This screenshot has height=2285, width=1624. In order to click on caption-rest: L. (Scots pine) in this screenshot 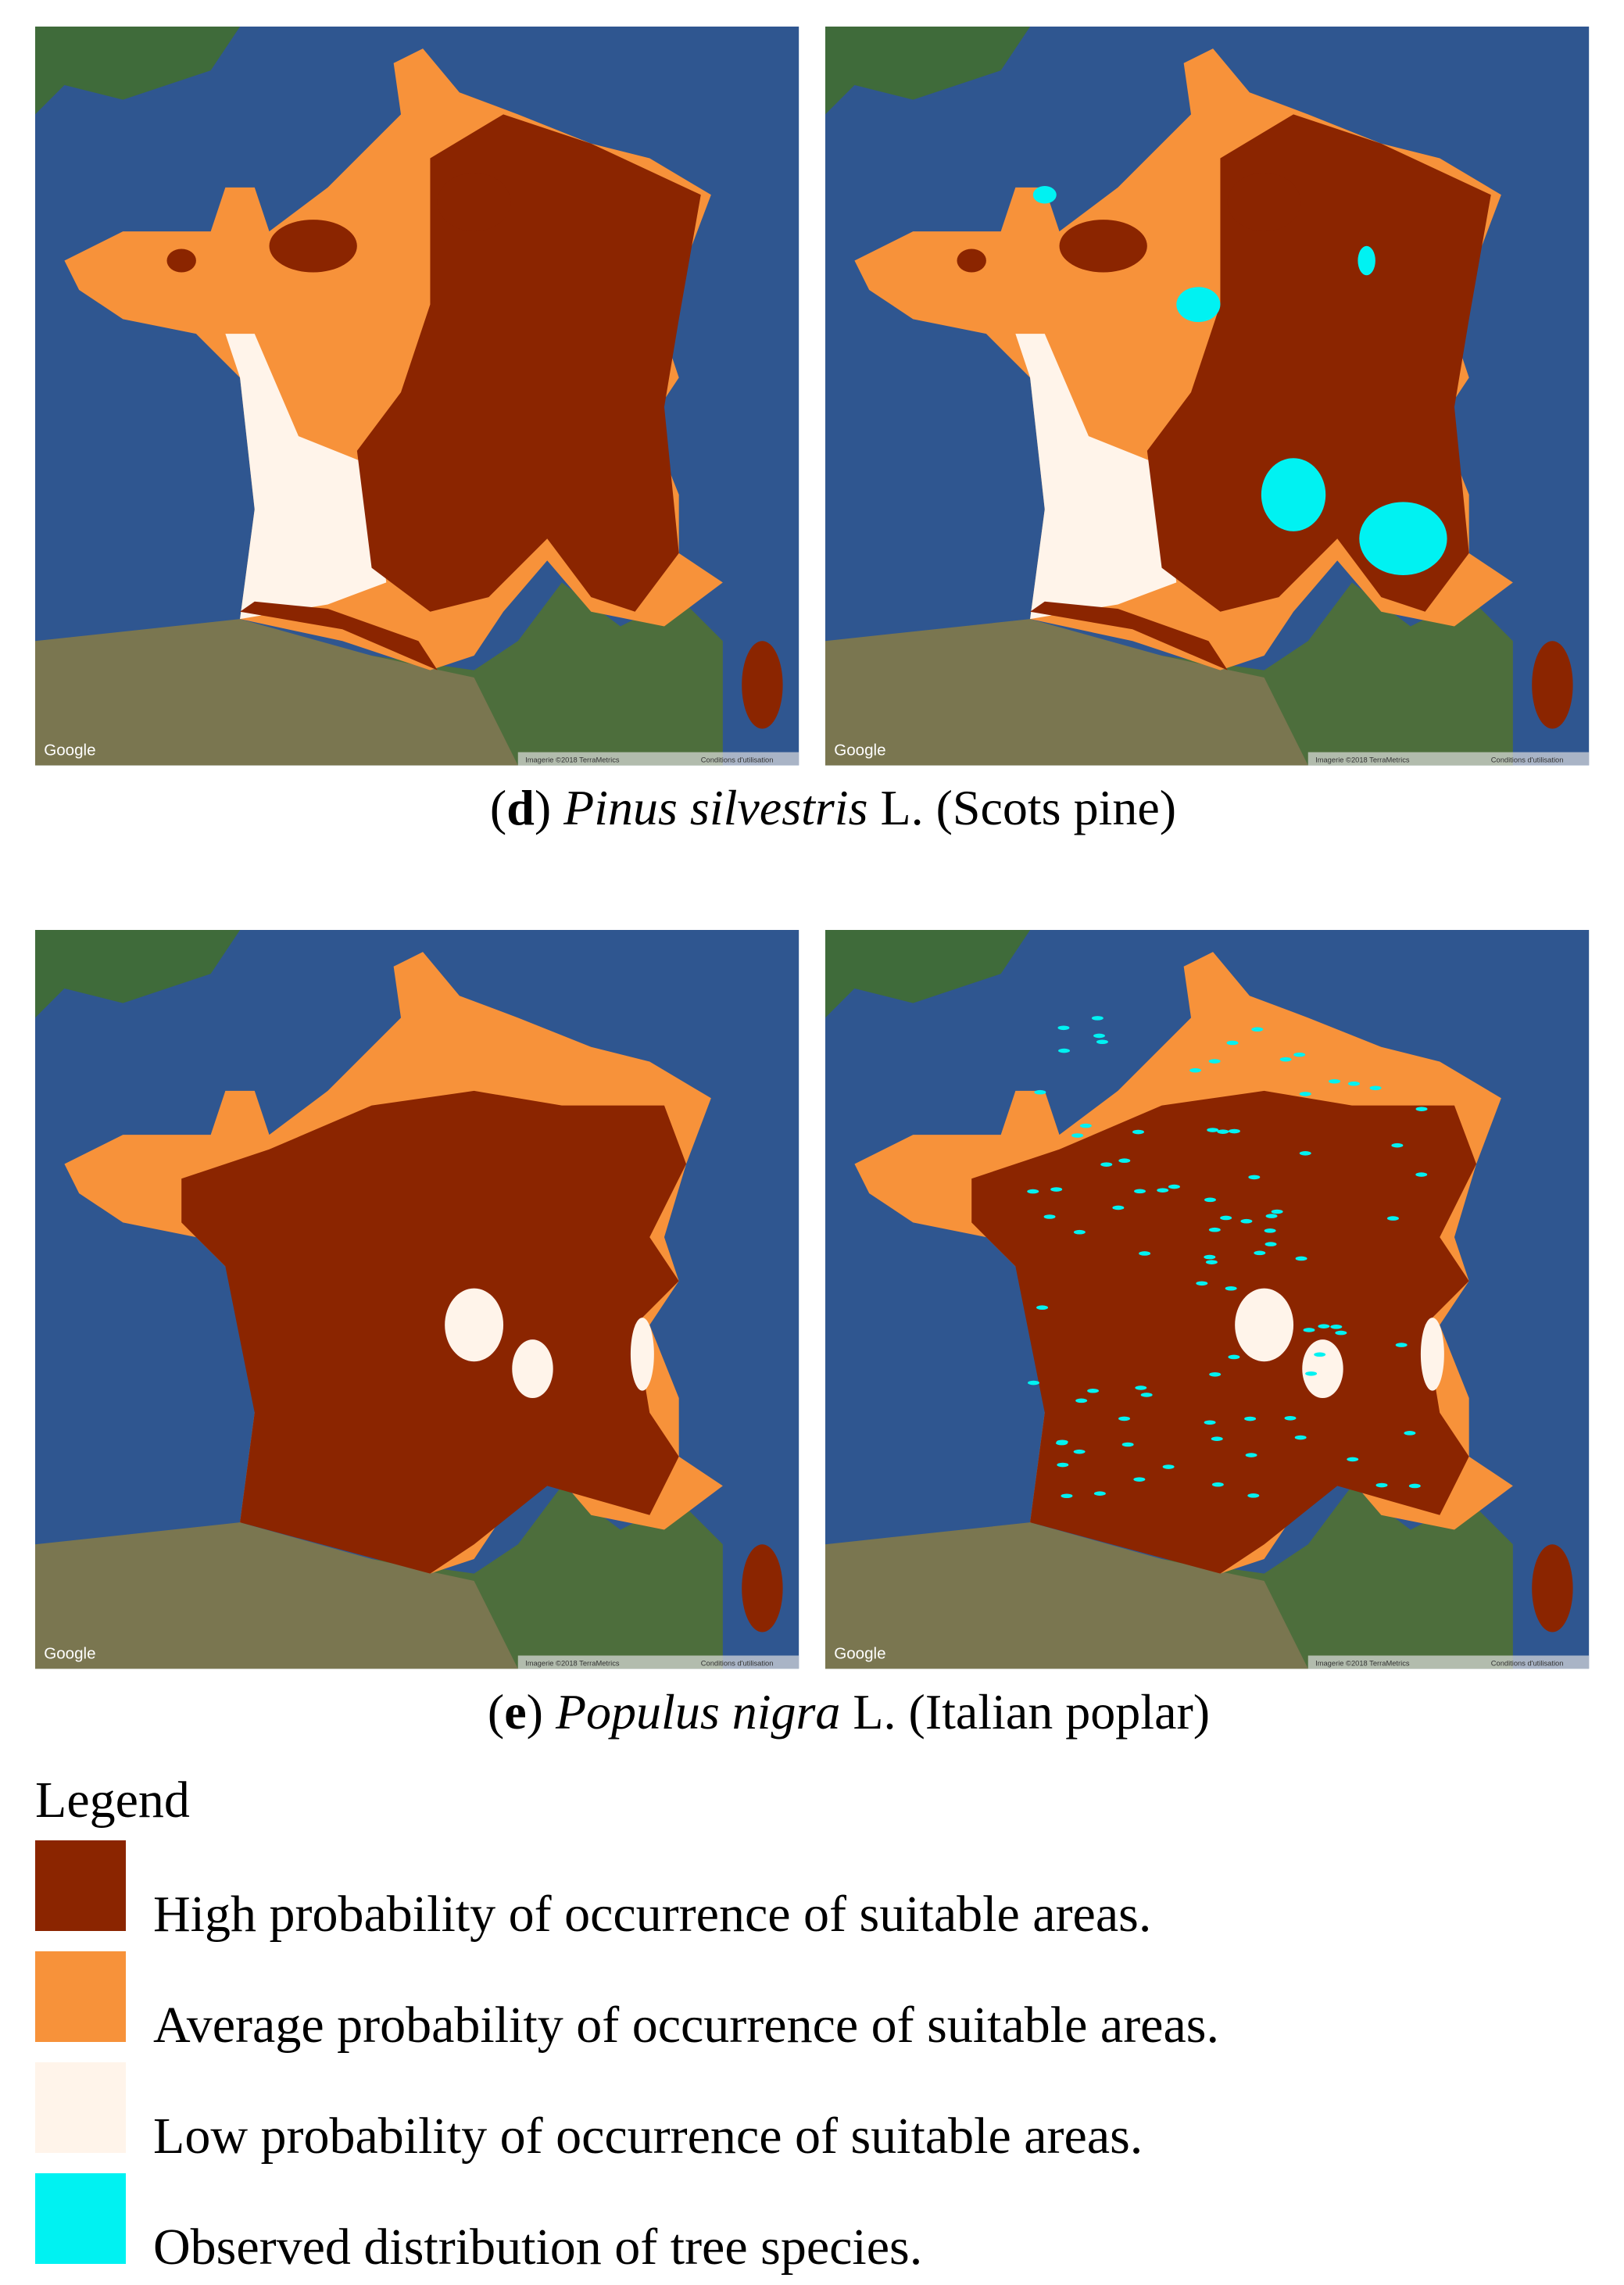, I will do `click(1028, 807)`.